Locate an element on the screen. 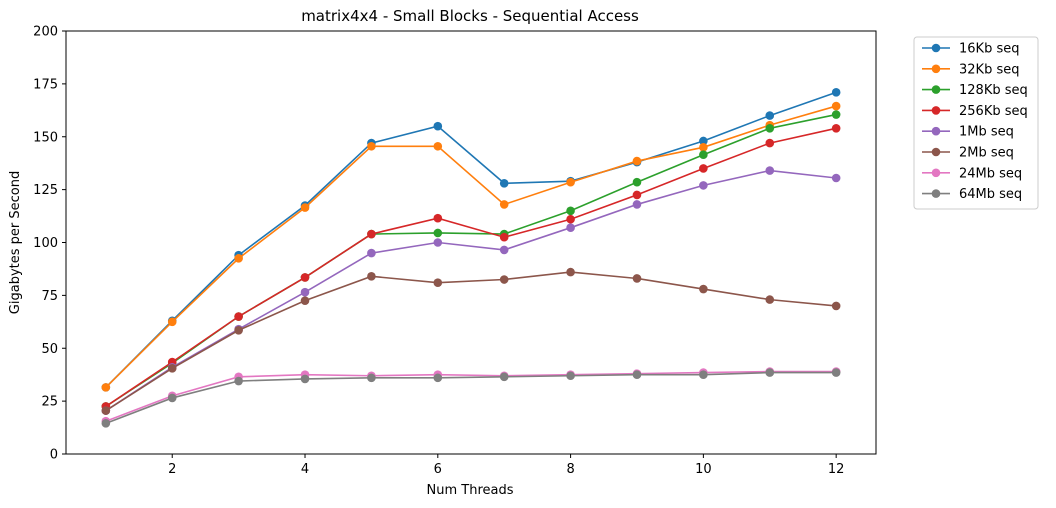 The height and width of the screenshot is (508, 1056). legend-frame is located at coordinates (976, 123).